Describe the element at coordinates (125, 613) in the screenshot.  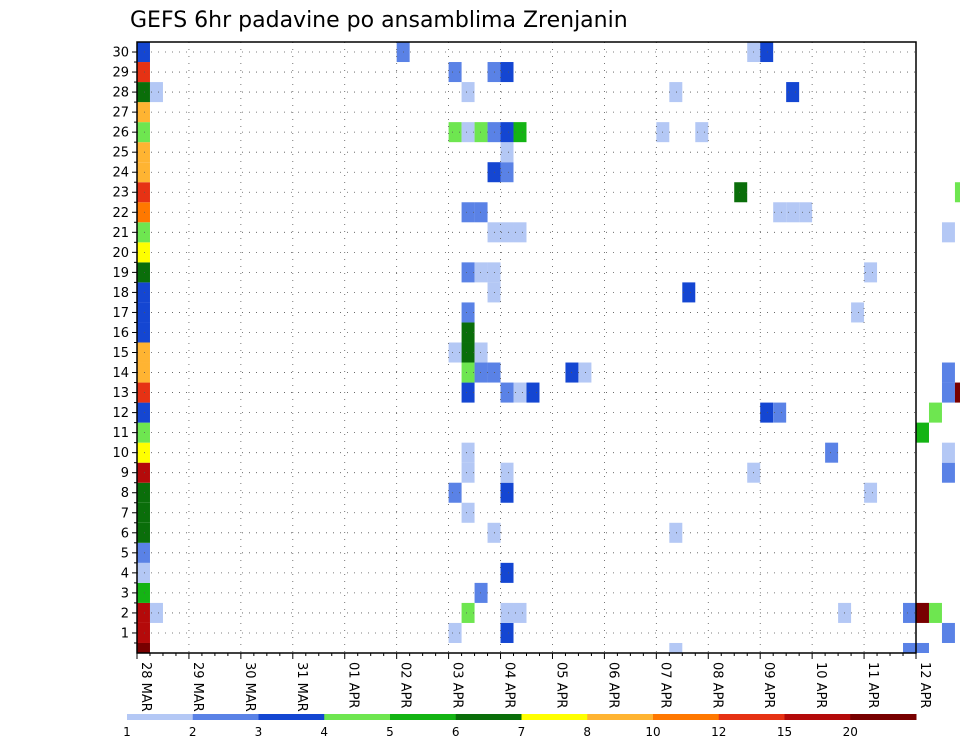
I see `y-tick-label: 2` at that location.